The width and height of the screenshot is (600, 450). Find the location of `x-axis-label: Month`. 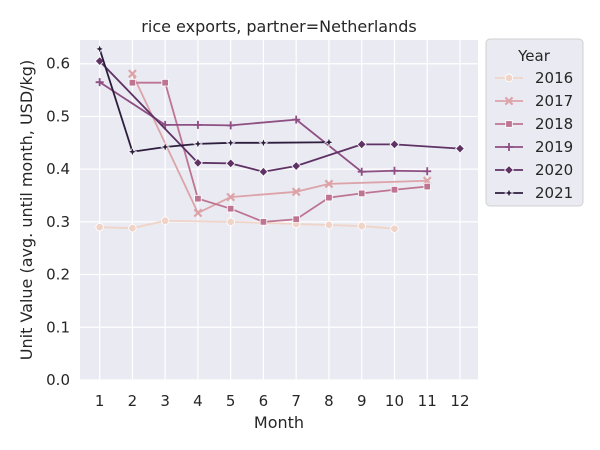

x-axis-label: Month is located at coordinates (279, 422).